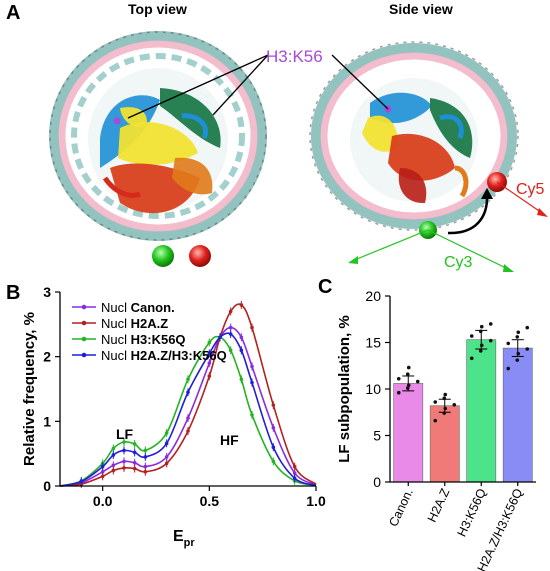  What do you see at coordinates (373, 389) in the screenshot?
I see `lf-y-tick-label: 10` at bounding box center [373, 389].